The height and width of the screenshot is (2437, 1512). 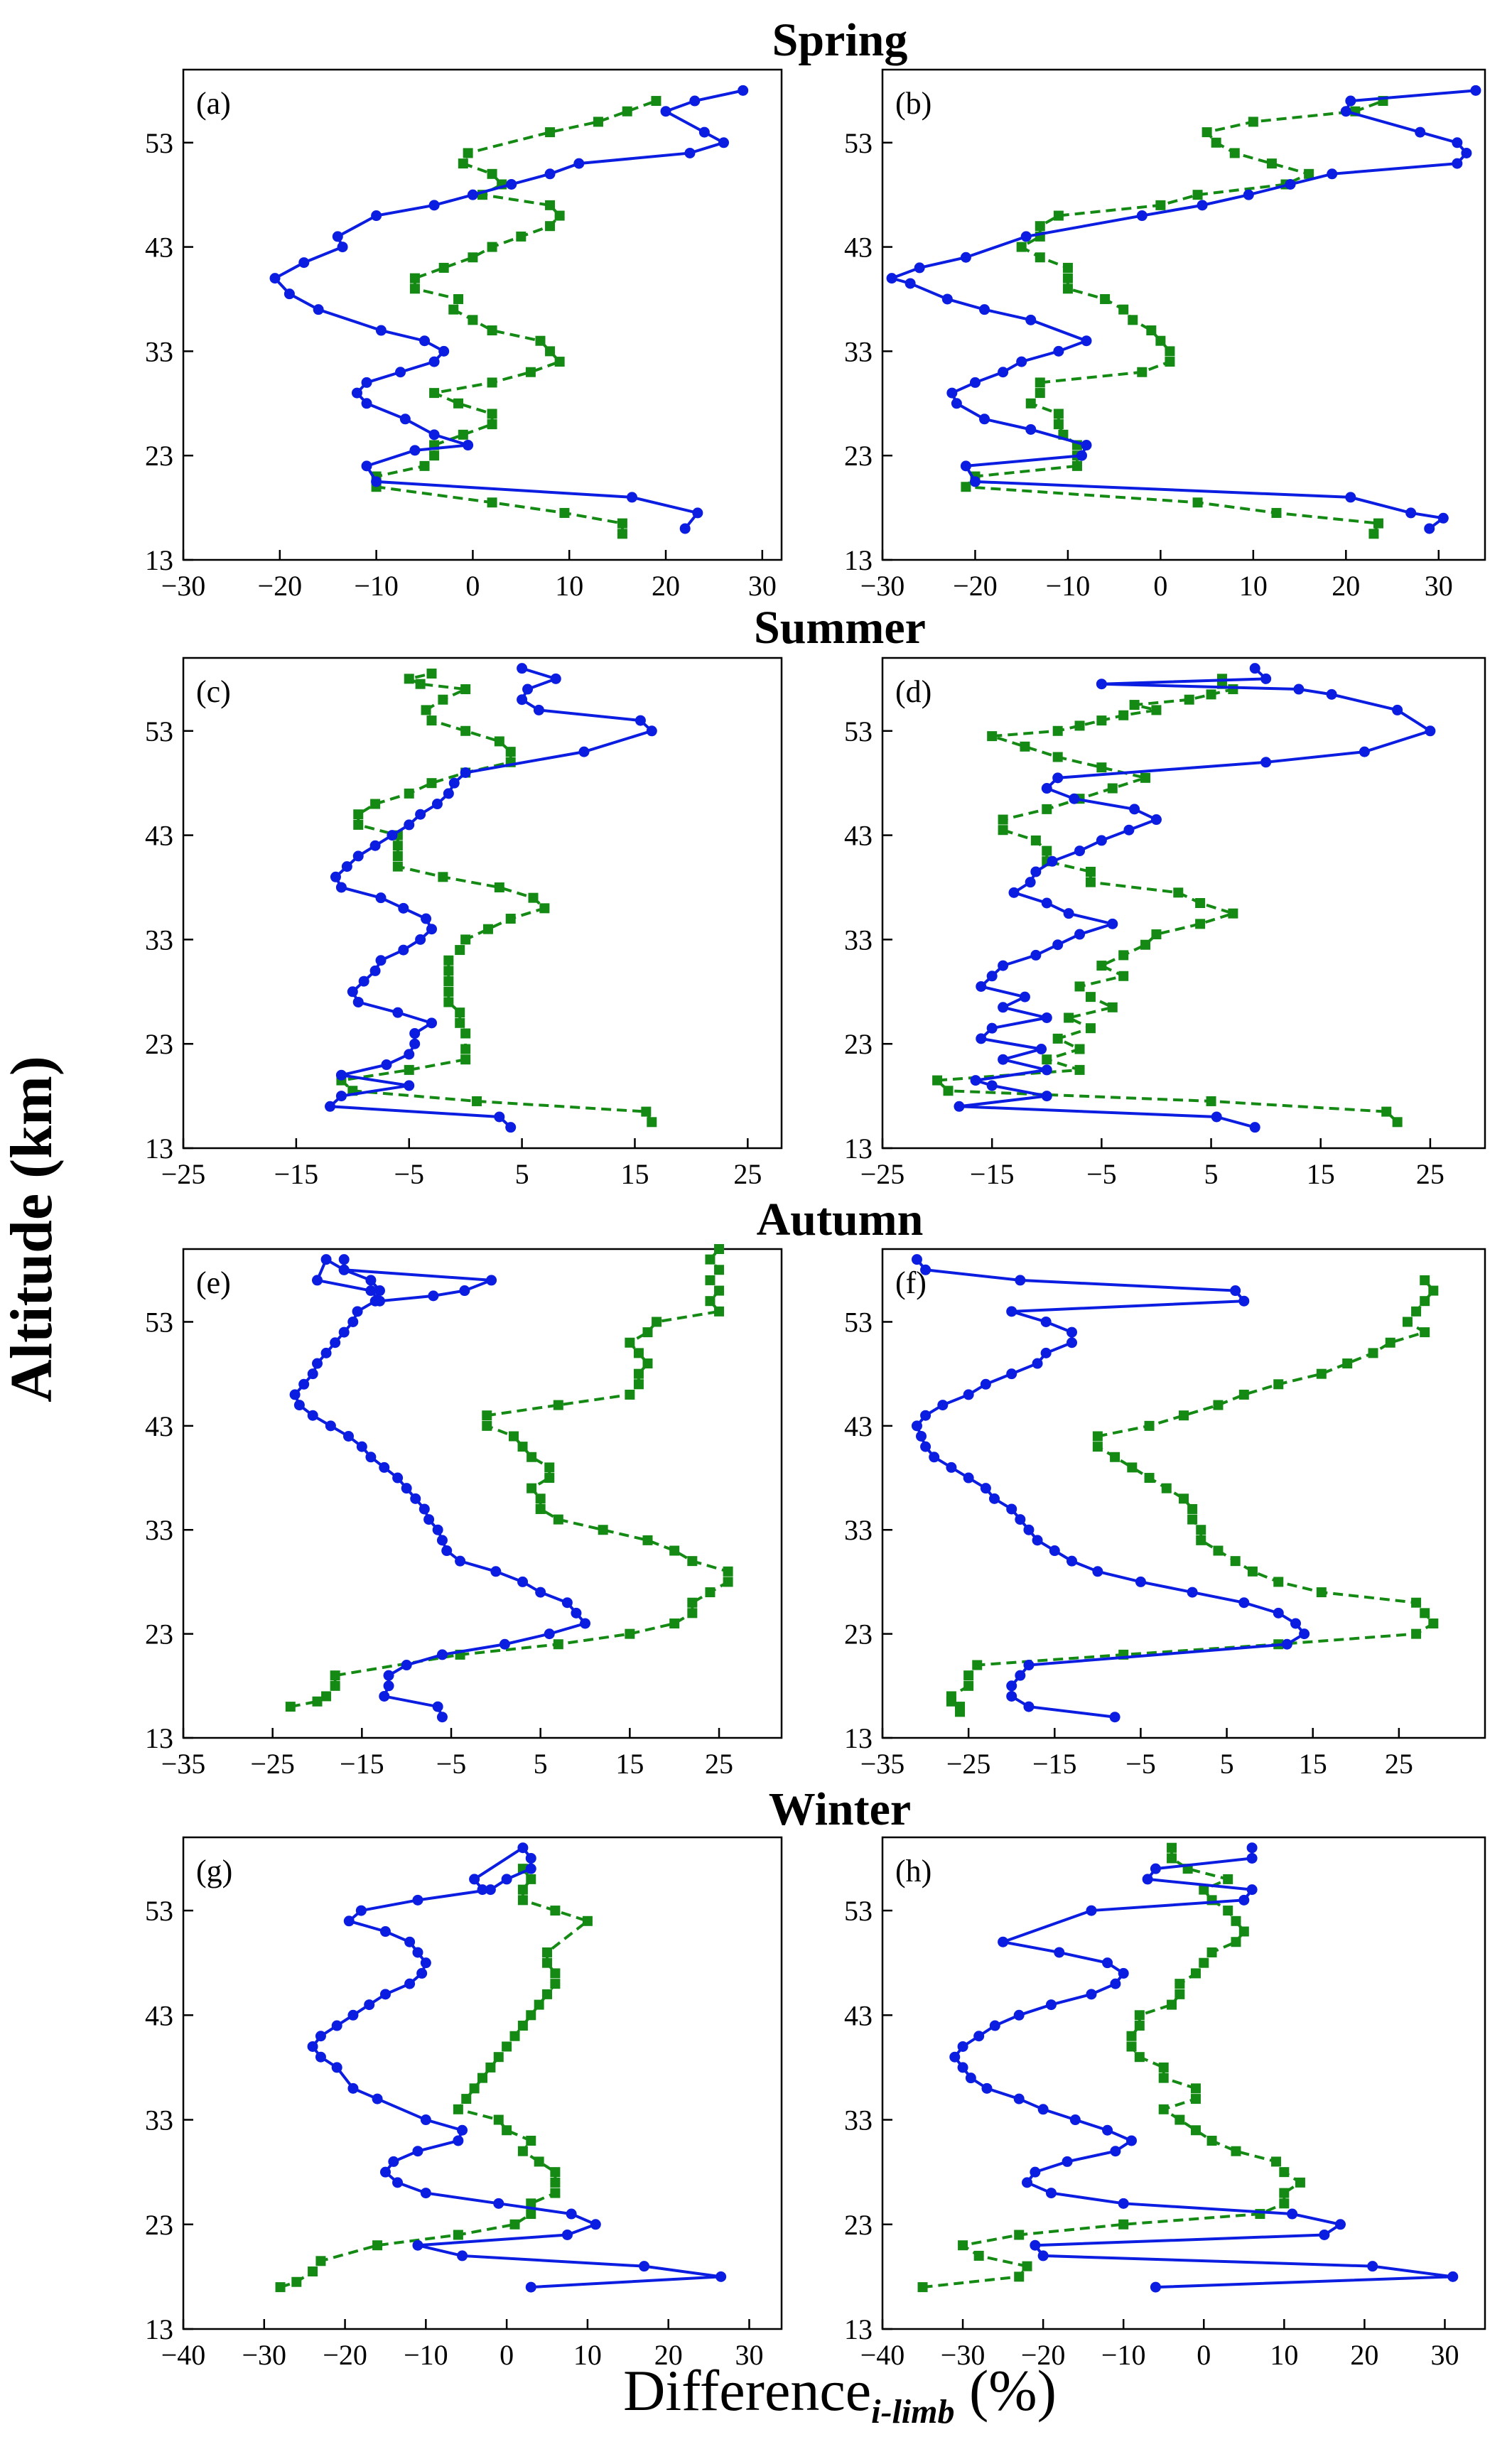 I want to click on x-tick-label: 10, so click(x=587, y=2355).